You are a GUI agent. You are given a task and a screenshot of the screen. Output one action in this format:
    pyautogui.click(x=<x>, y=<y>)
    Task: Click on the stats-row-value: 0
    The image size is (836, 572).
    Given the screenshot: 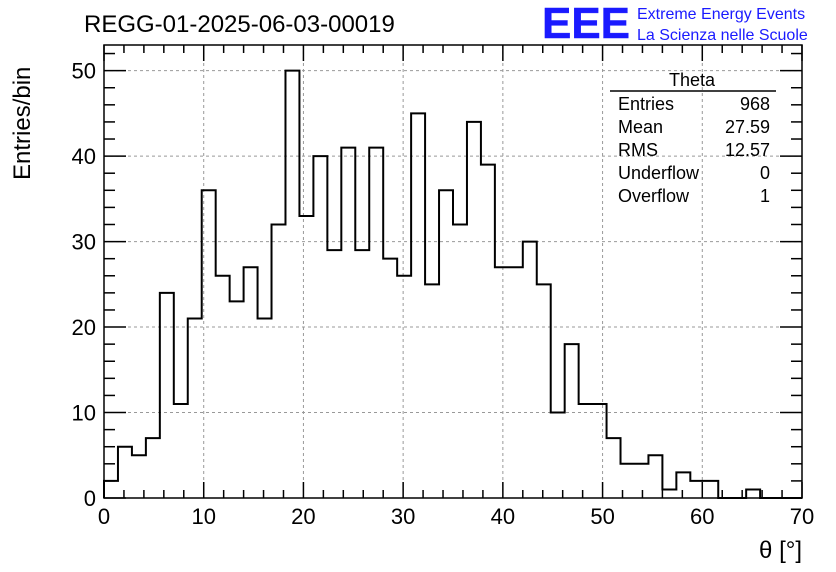 What is the action you would take?
    pyautogui.click(x=765, y=173)
    